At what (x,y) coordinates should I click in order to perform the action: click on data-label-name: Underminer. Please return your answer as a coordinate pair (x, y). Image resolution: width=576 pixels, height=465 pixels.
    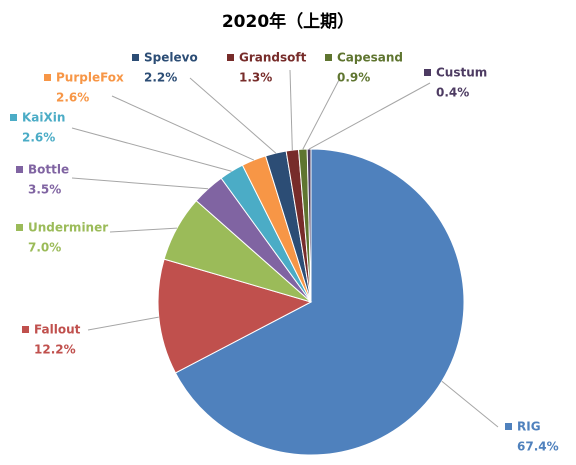
    Looking at the image, I should click on (68, 228).